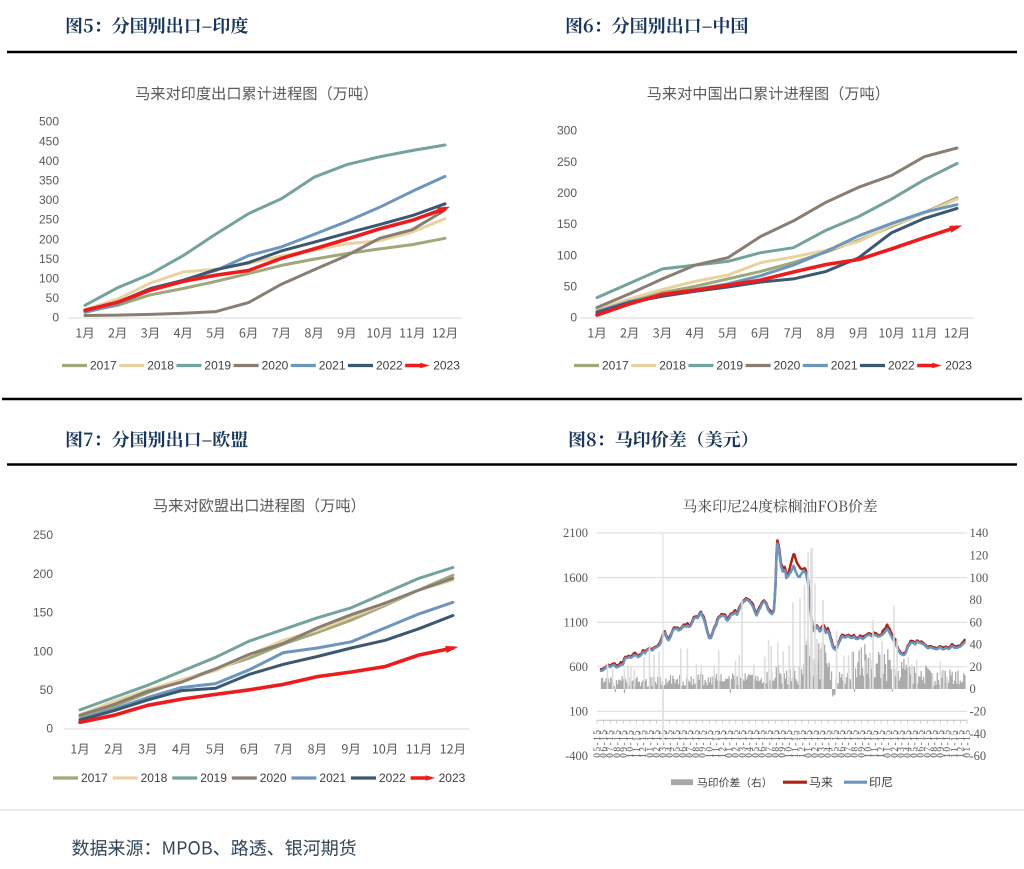 The width and height of the screenshot is (1024, 869). What do you see at coordinates (978, 734) in the screenshot?
I see `svg-text: -40` at bounding box center [978, 734].